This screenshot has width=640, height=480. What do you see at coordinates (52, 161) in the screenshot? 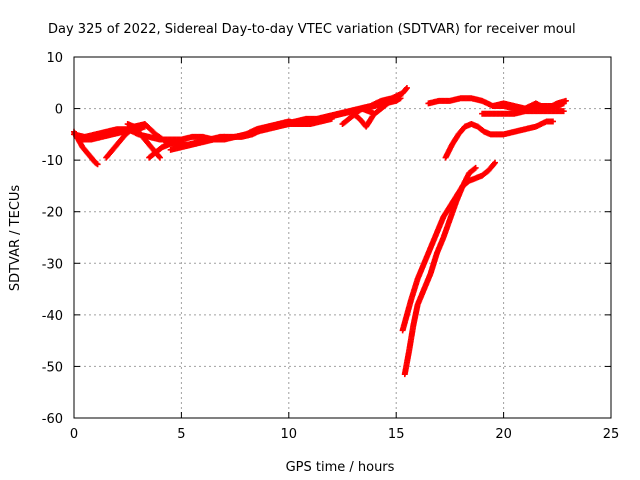
I see `y-tick-label: -10` at bounding box center [52, 161].